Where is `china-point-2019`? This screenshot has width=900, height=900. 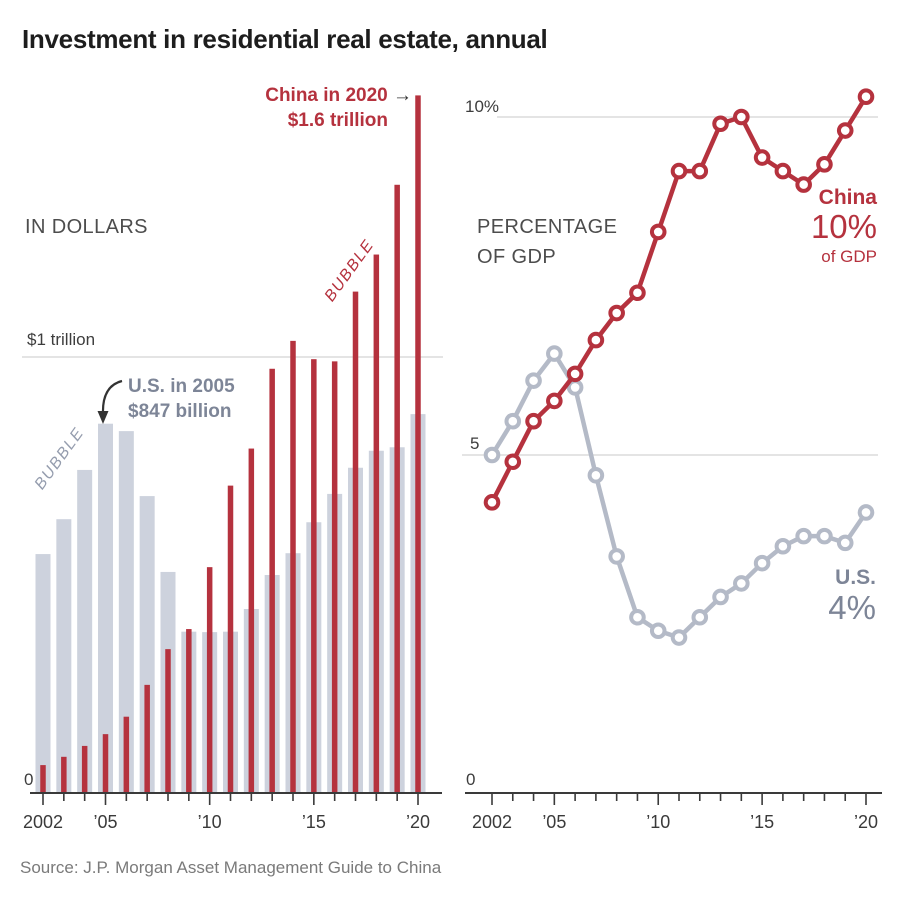 china-point-2019 is located at coordinates (845, 130).